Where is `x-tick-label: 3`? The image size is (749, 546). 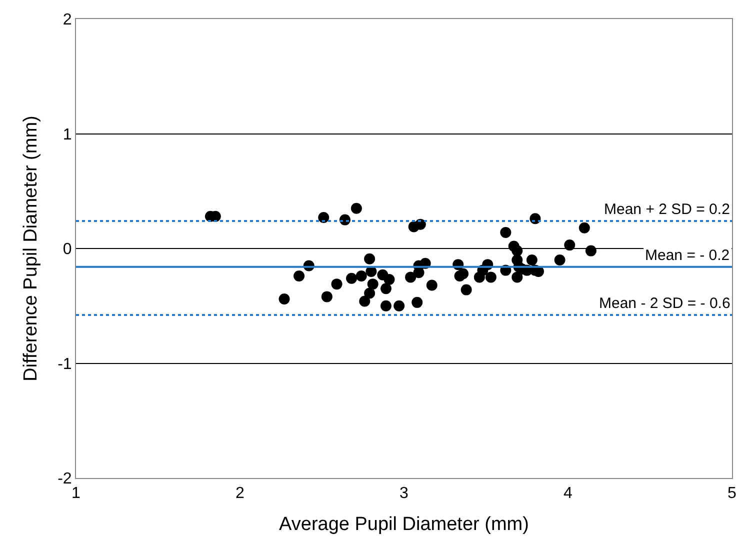 x-tick-label: 3 is located at coordinates (404, 493).